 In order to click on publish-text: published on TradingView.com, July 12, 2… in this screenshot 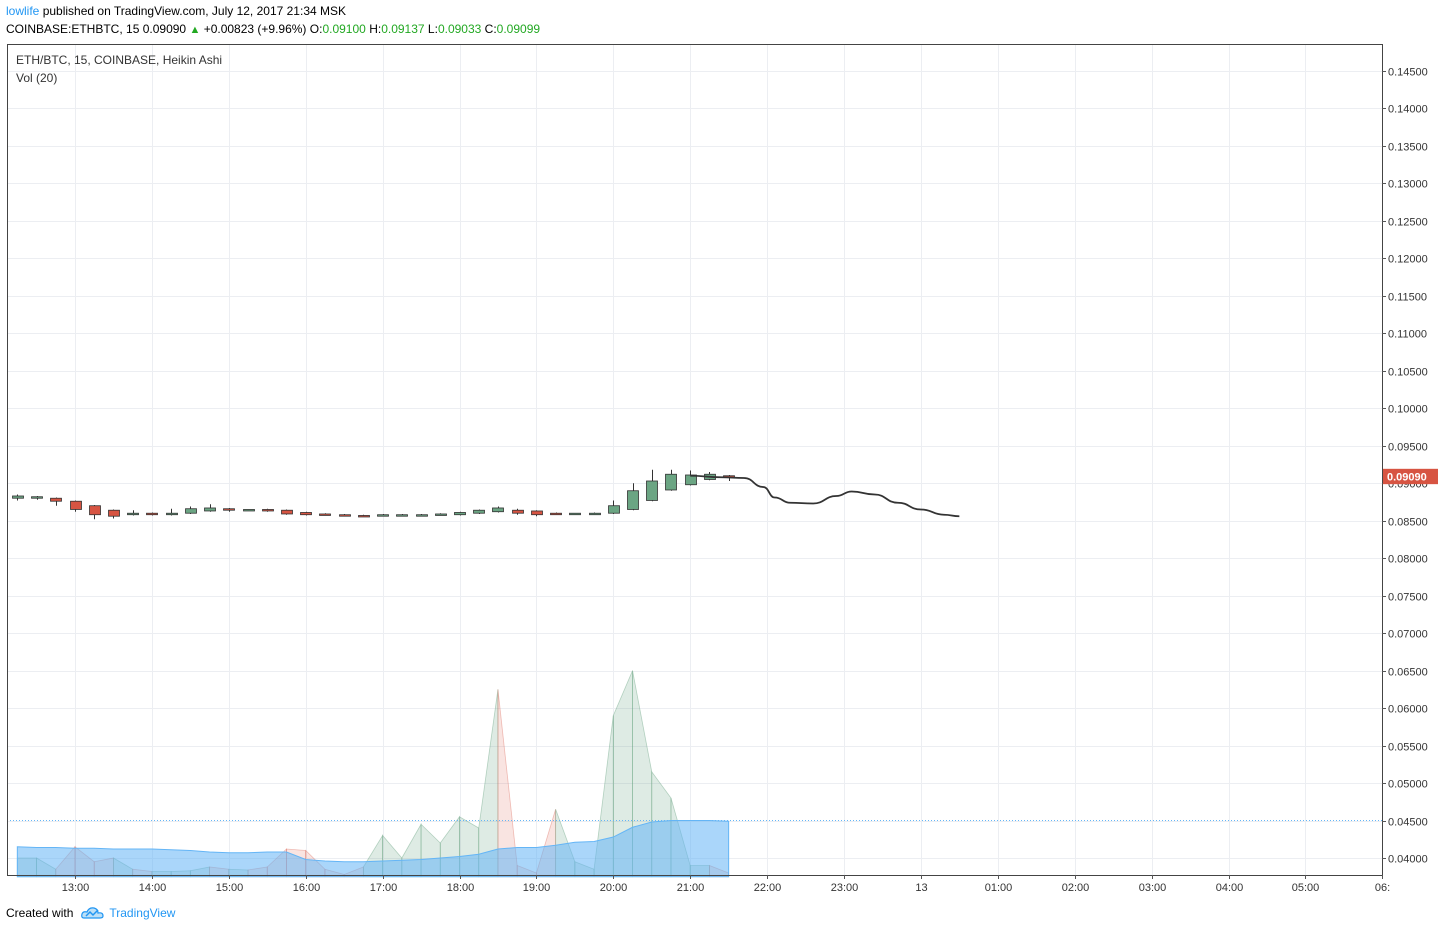, I will do `click(192, 11)`.